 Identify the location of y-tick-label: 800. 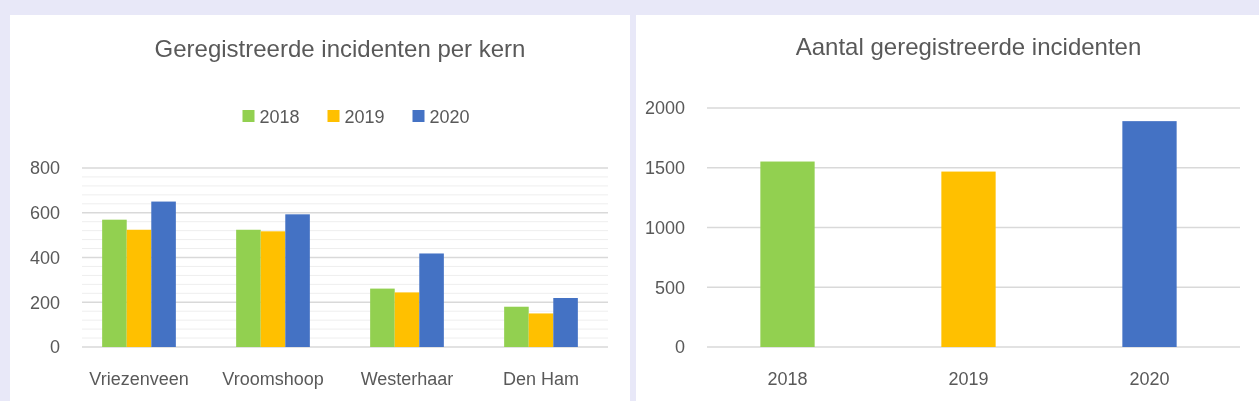
(44, 168).